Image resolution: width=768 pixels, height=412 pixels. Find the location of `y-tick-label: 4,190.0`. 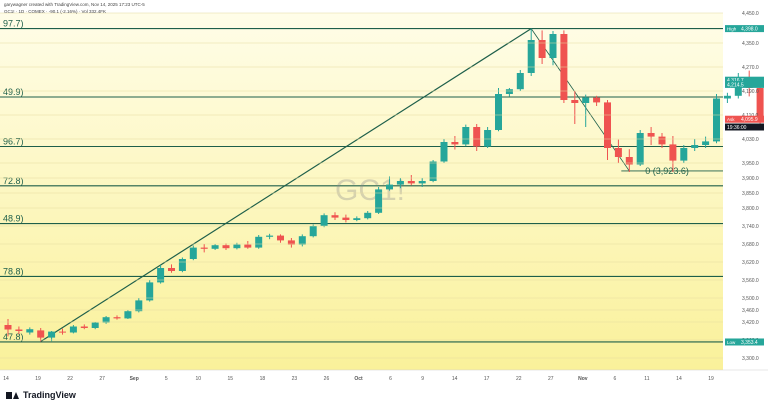

y-tick-label: 4,190.0 is located at coordinates (750, 92).